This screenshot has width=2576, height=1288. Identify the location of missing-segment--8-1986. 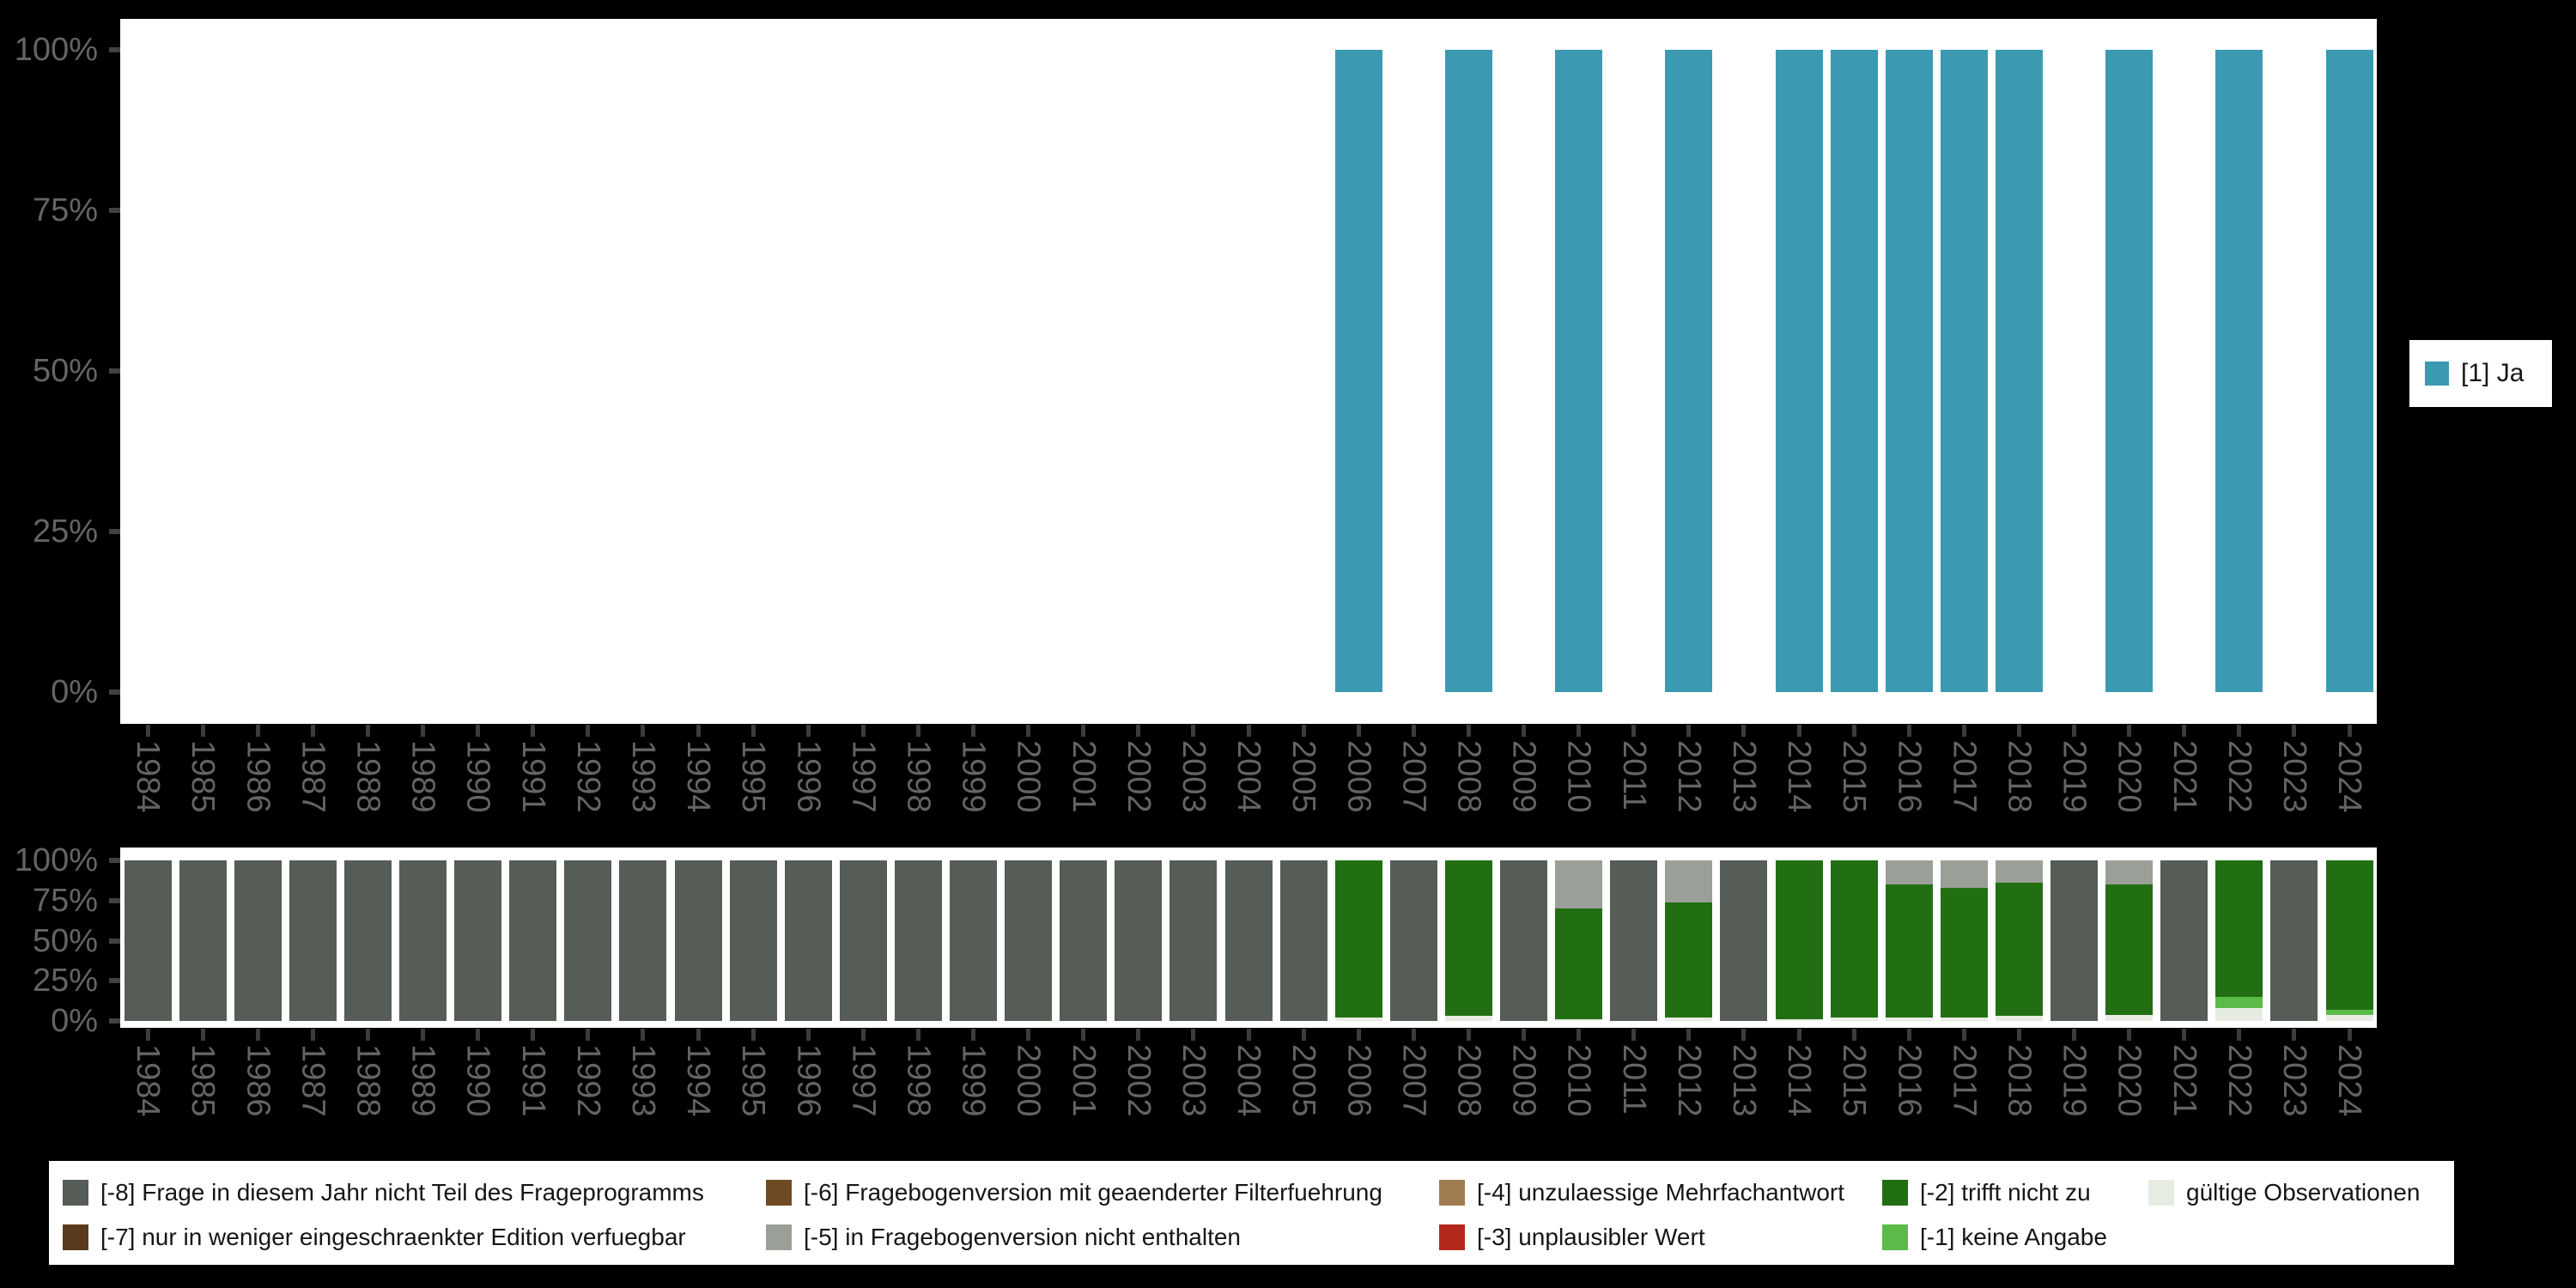
(258, 940).